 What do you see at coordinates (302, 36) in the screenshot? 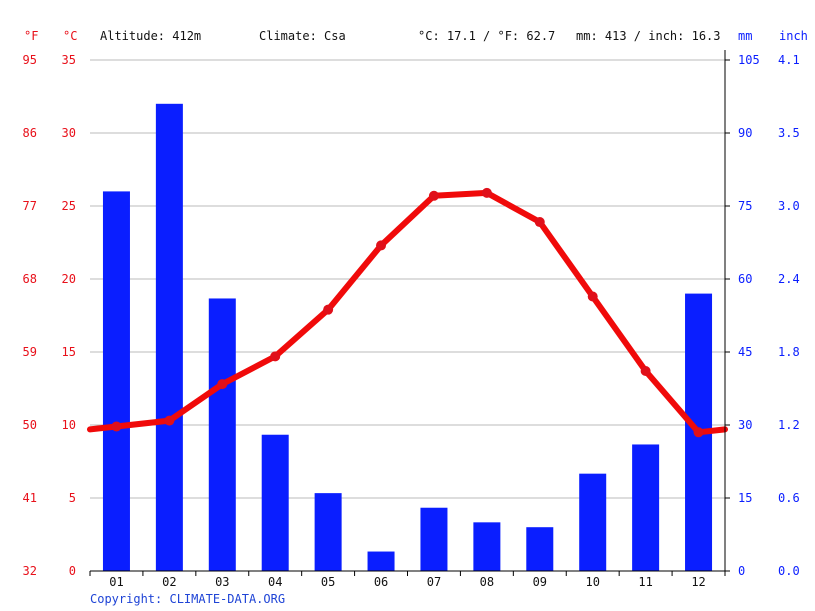
I see `climate-label: Climate: Csa` at bounding box center [302, 36].